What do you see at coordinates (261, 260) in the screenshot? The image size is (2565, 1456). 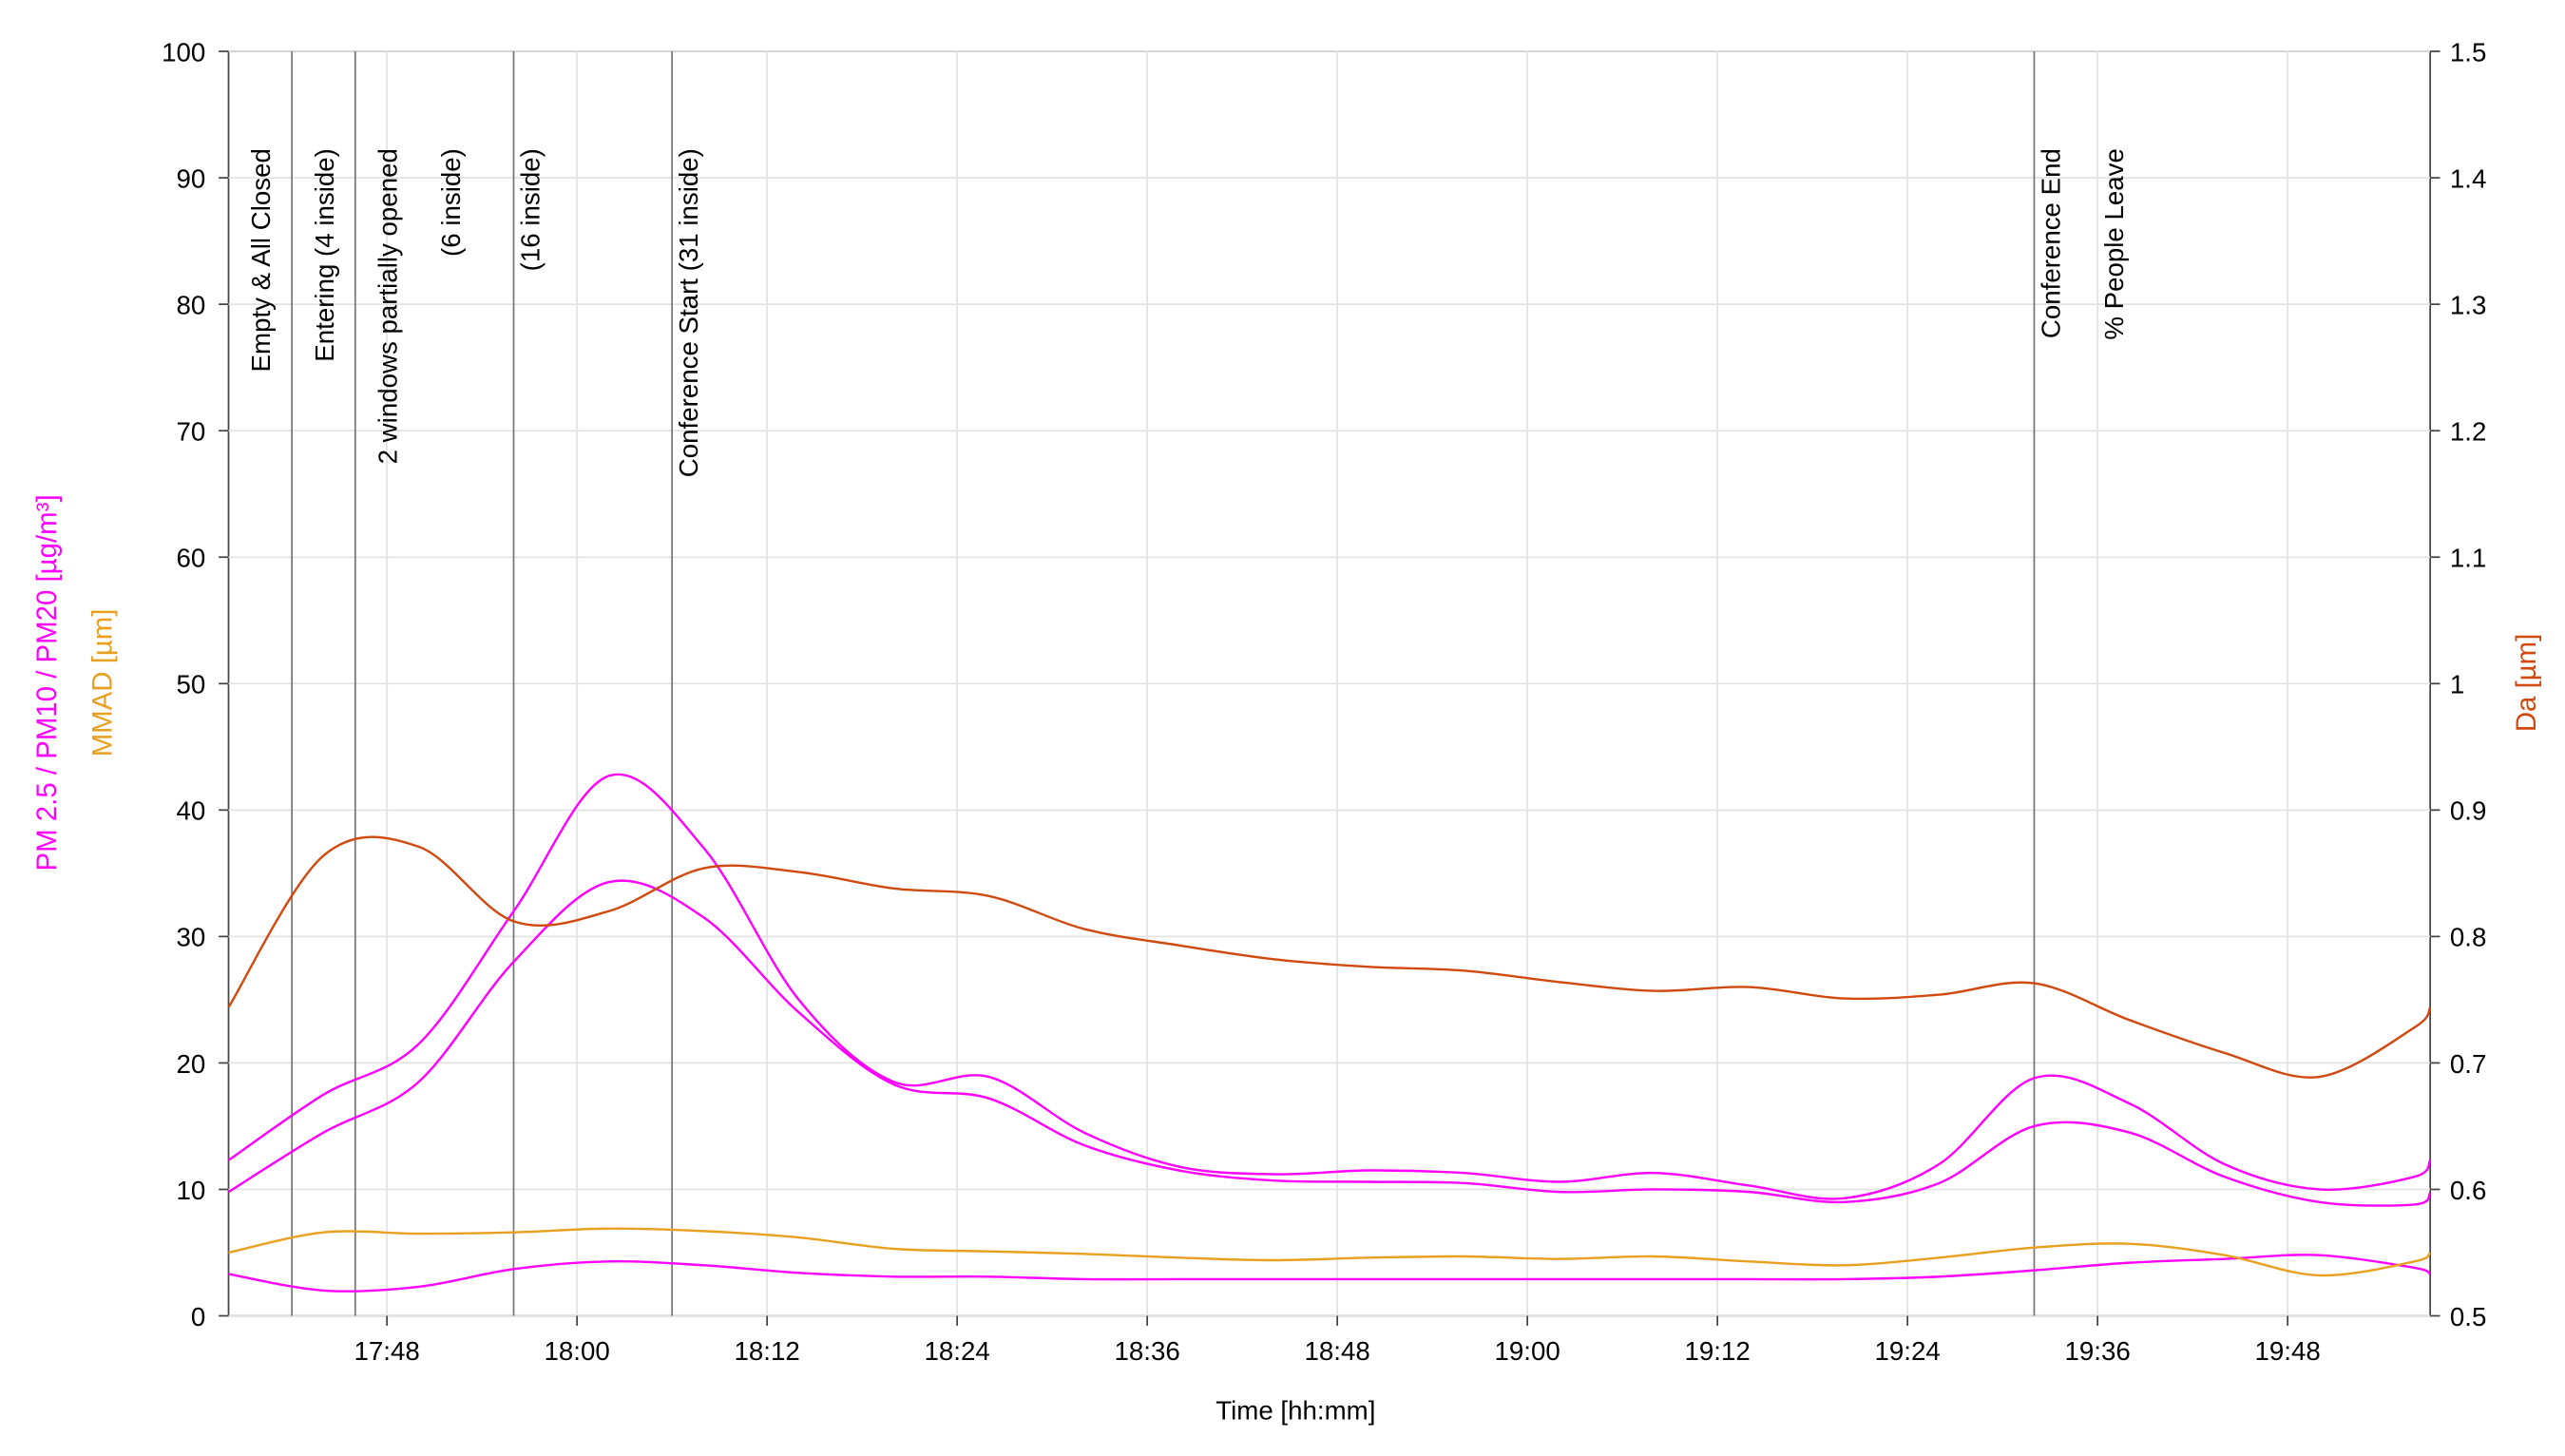 I see `annotation: Empty & All Closed` at bounding box center [261, 260].